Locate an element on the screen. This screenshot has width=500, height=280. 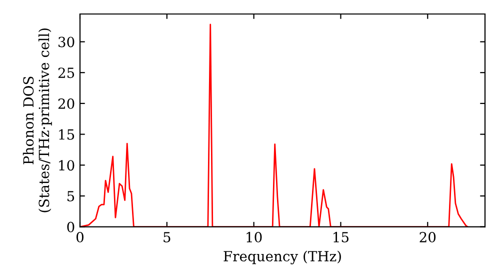
x-tick-label: 10 is located at coordinates (254, 237).